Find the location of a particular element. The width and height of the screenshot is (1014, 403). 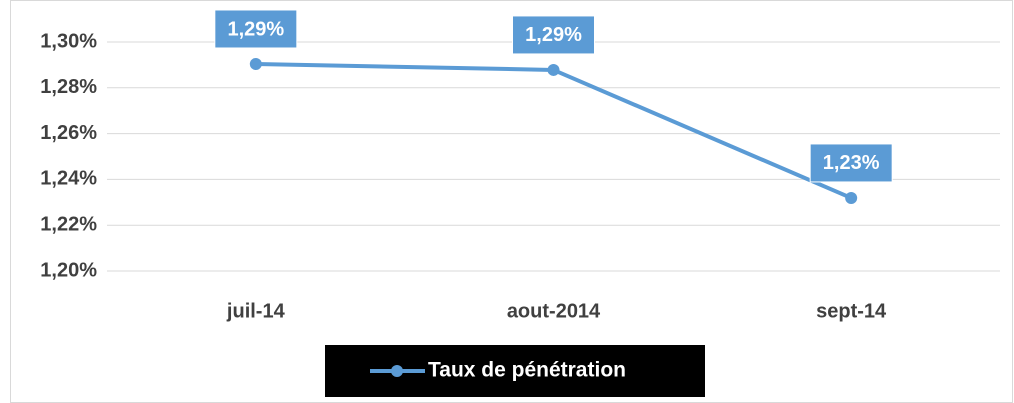

legend-label: Taux de pénétration is located at coordinates (527, 370).